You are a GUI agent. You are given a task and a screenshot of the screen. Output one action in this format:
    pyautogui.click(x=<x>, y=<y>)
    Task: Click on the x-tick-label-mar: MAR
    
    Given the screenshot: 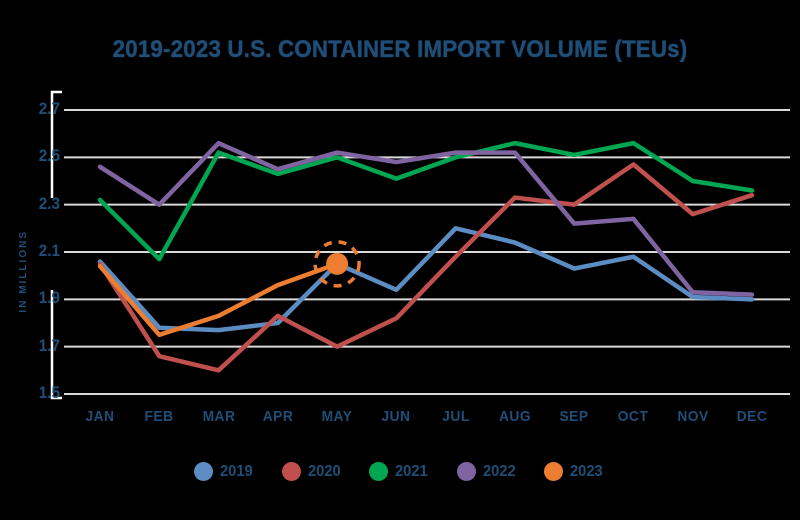 What is the action you would take?
    pyautogui.click(x=218, y=416)
    